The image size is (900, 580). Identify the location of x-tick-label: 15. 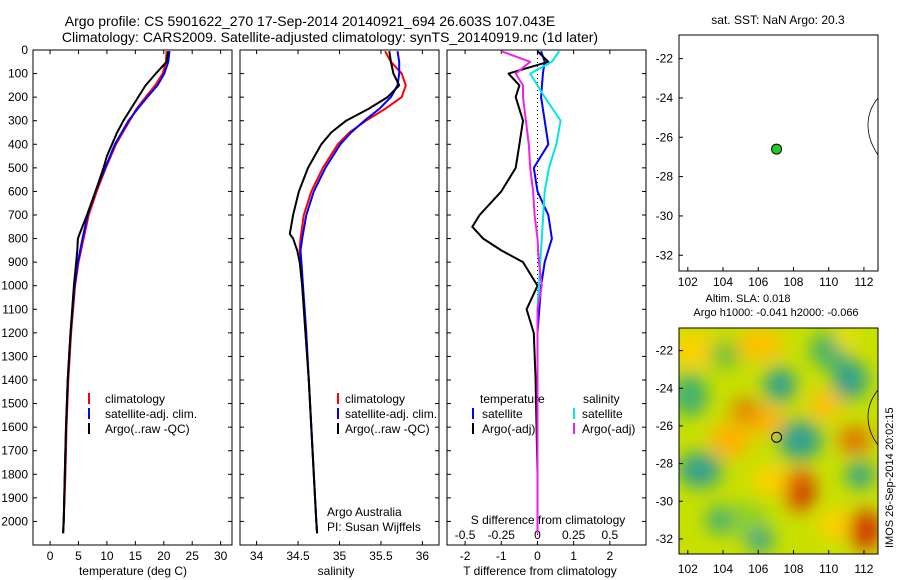
(136, 556).